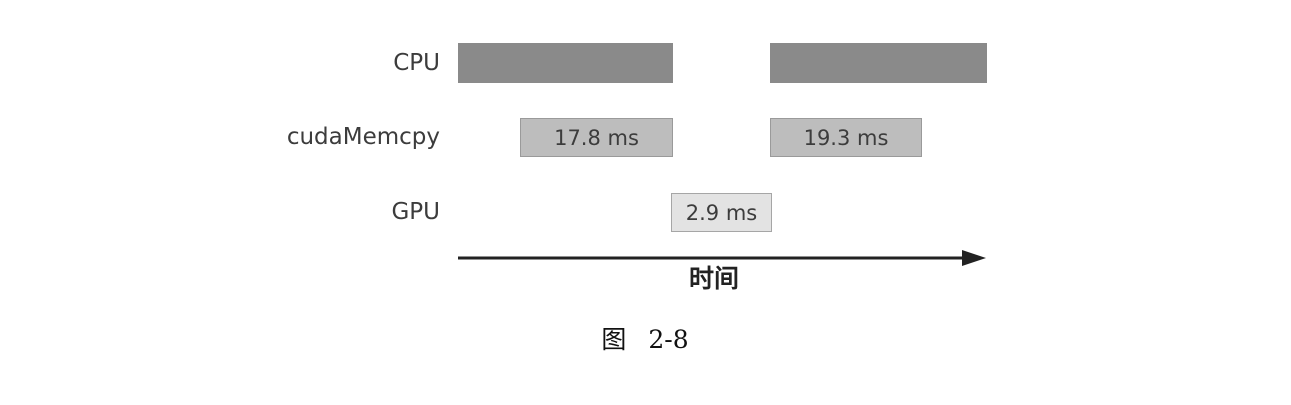 Image resolution: width=1291 pixels, height=405 pixels. I want to click on figure-caption: 图 2-8, so click(645, 340).